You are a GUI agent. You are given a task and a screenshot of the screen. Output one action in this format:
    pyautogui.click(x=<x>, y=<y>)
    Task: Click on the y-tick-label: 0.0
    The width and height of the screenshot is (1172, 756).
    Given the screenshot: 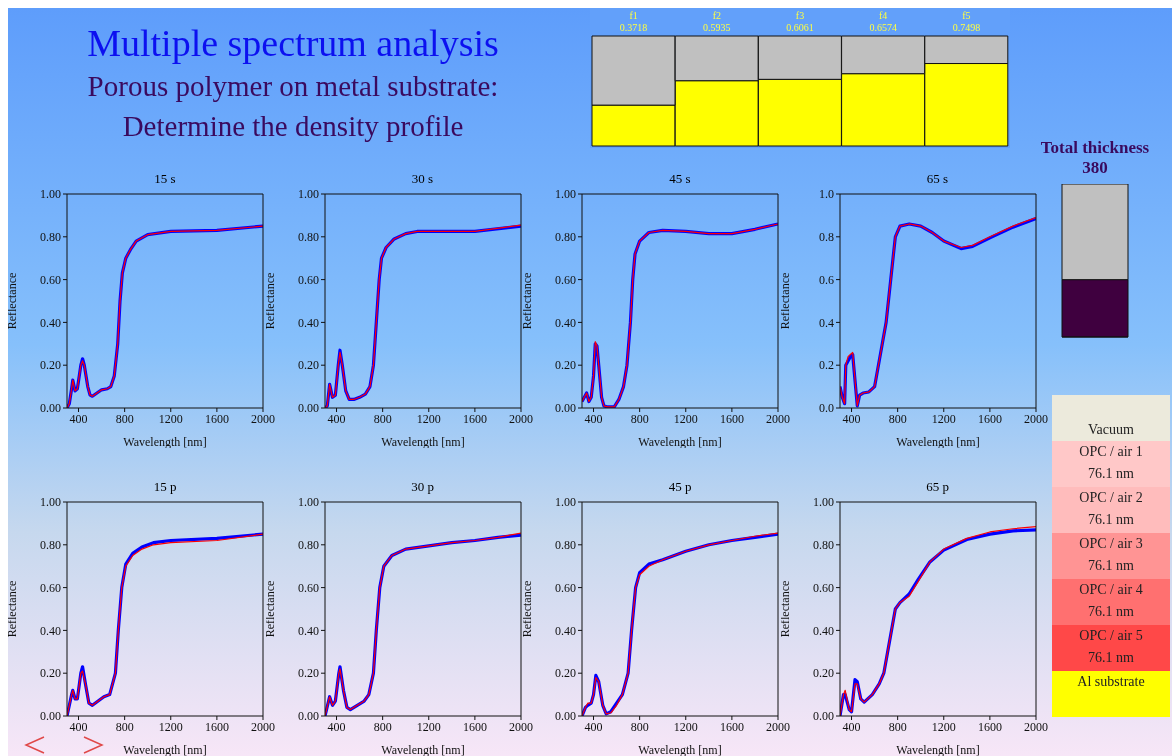 What is the action you would take?
    pyautogui.click(x=826, y=408)
    